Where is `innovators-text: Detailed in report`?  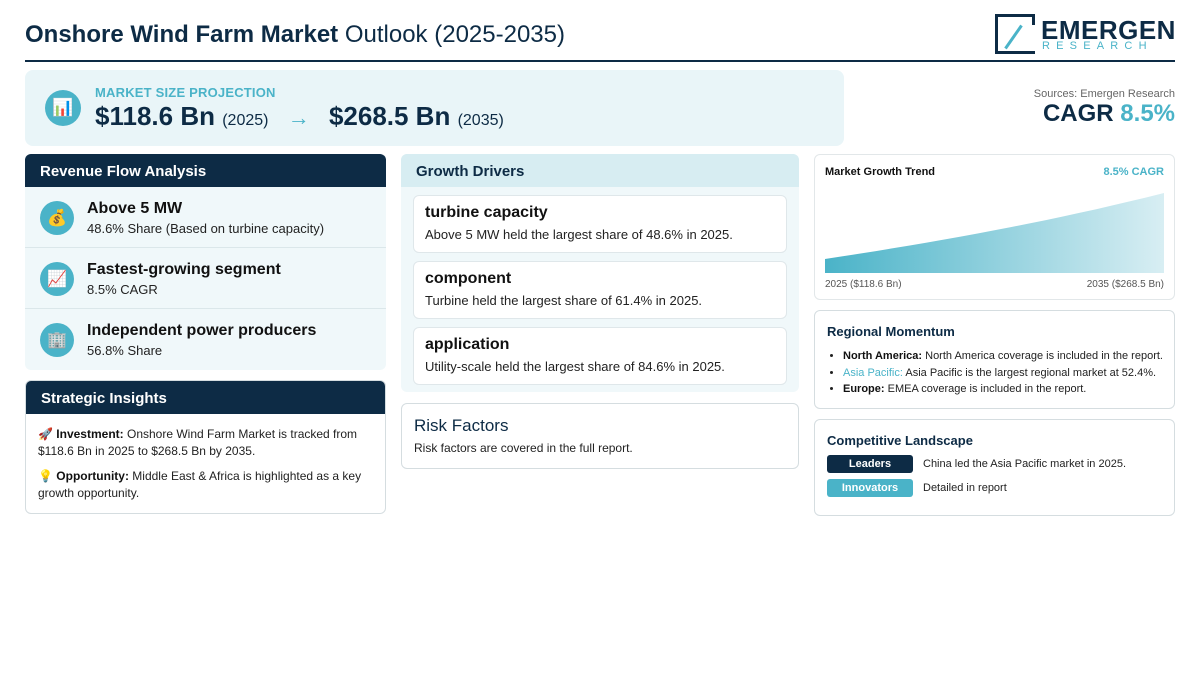 innovators-text: Detailed in report is located at coordinates (965, 488).